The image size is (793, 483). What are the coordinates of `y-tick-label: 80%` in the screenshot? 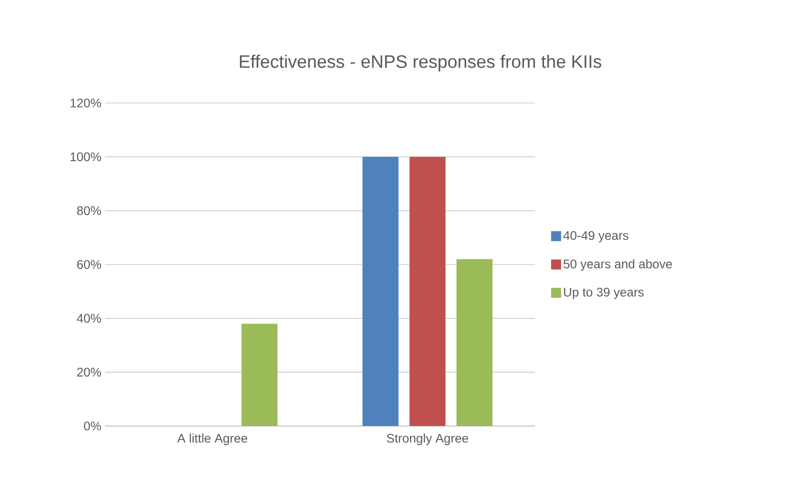 It's located at (89, 211).